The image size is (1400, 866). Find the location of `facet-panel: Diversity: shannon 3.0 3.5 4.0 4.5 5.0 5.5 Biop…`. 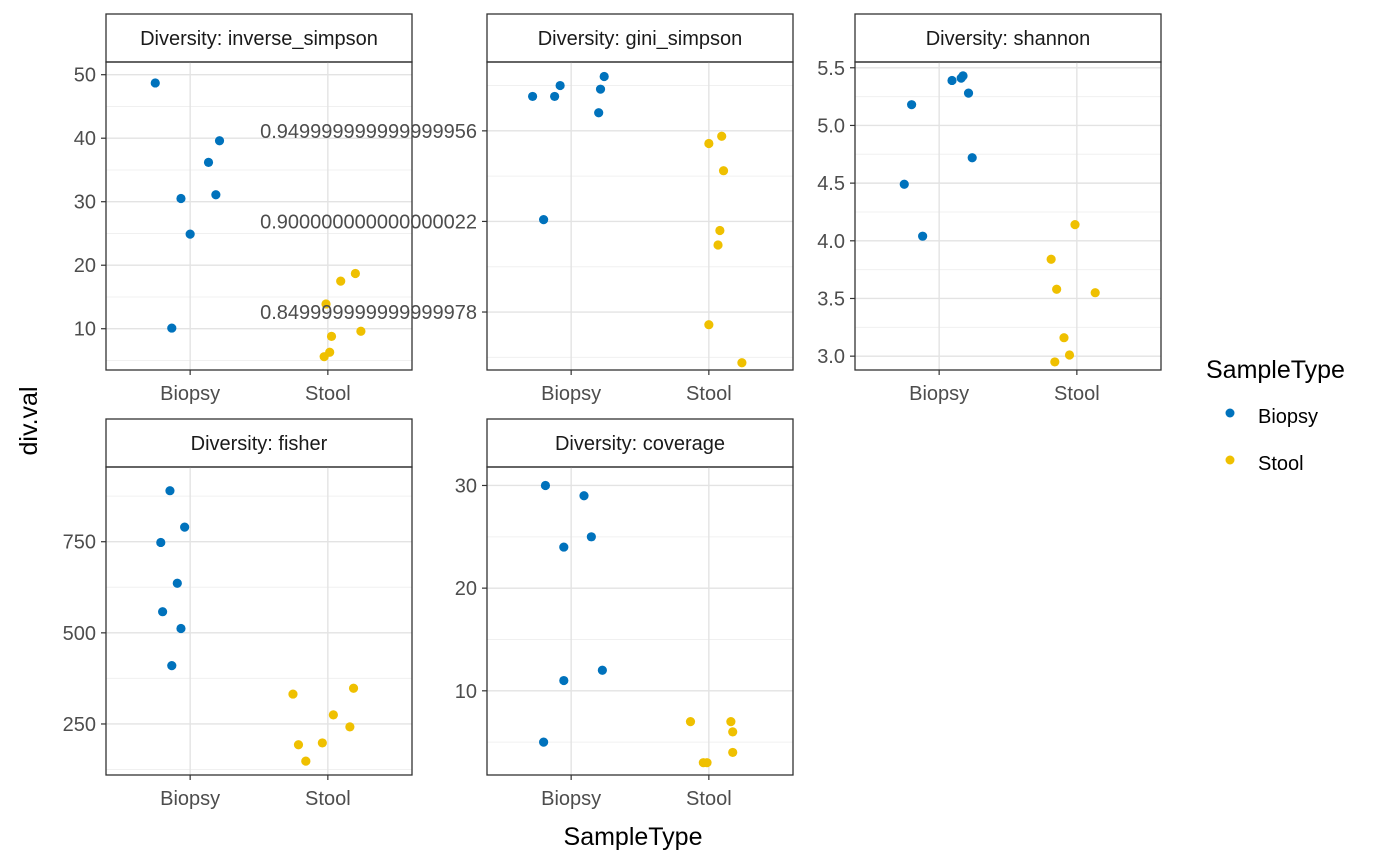

facet-panel: Diversity: shannon 3.0 3.5 4.0 4.5 5.0 5.5 Biop… is located at coordinates (989, 209).